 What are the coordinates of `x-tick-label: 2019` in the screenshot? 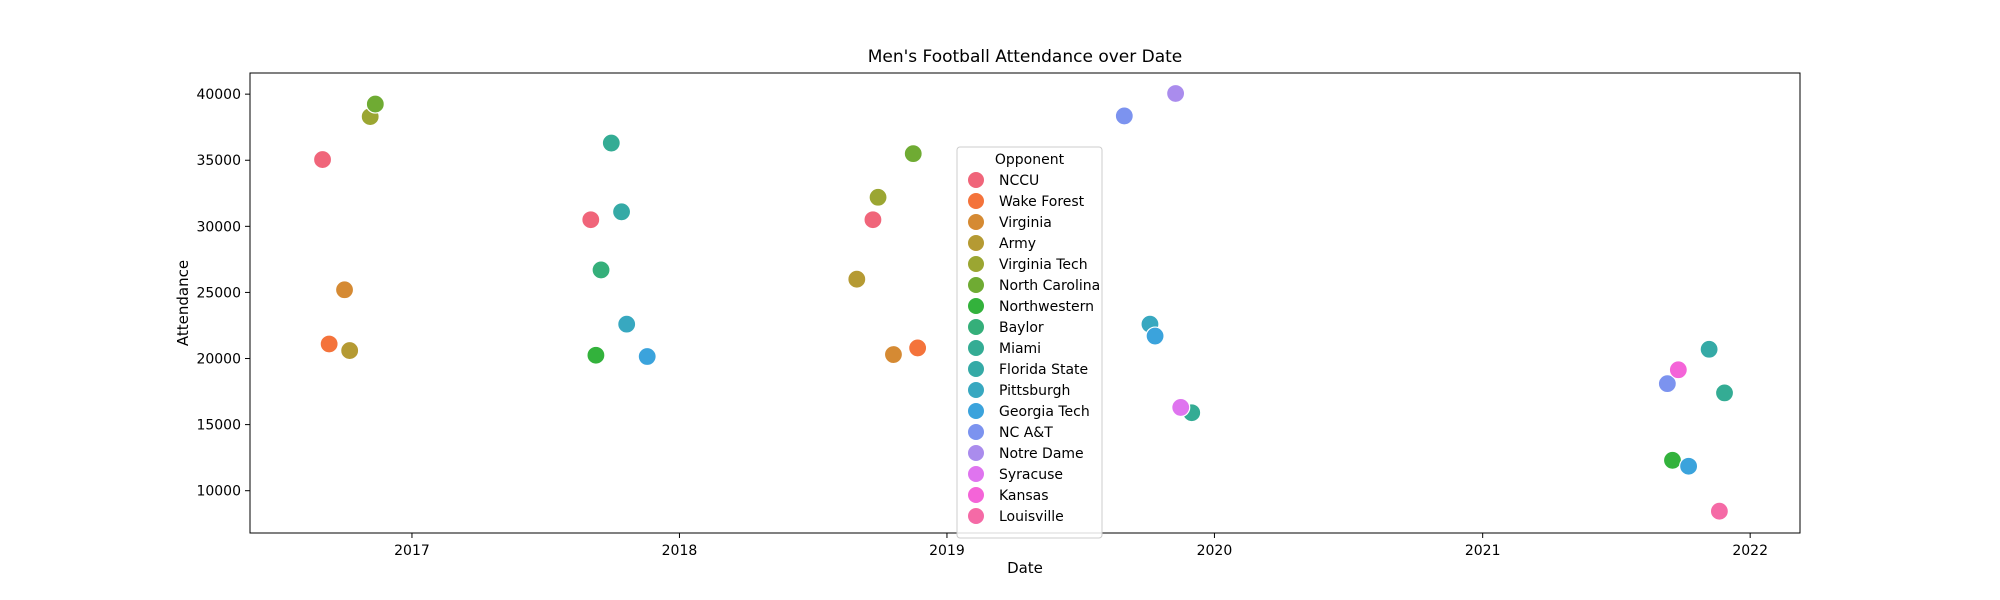 It's located at (947, 551).